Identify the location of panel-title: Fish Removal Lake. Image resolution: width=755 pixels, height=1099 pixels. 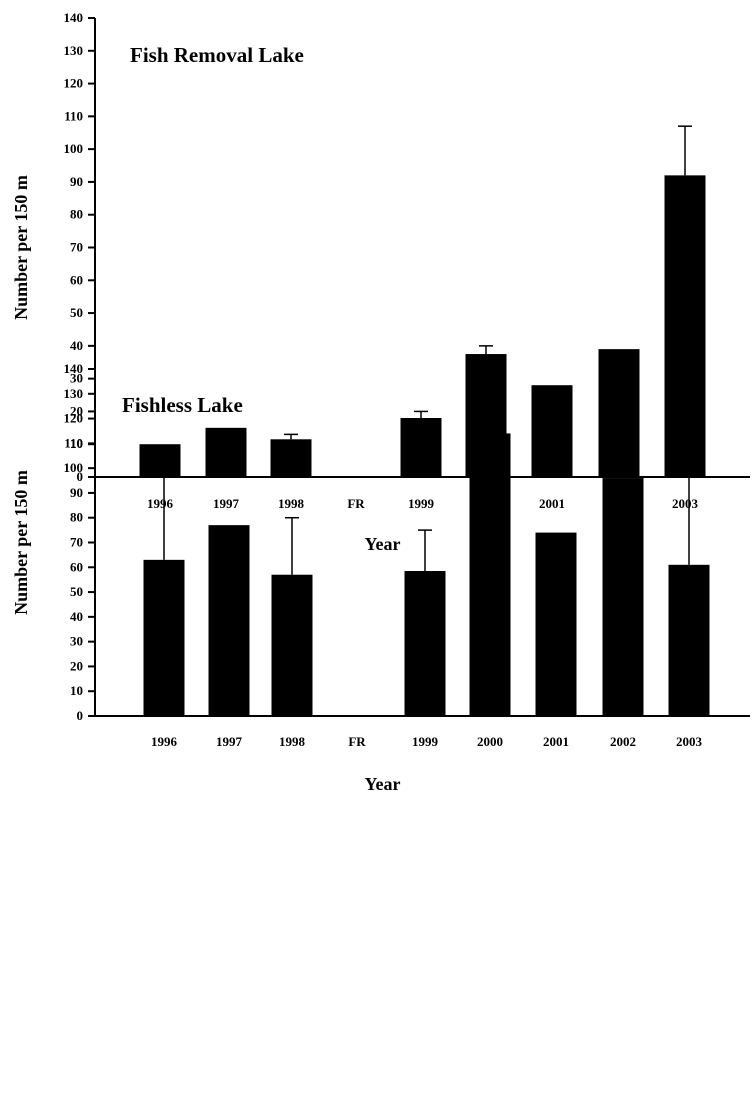
(217, 55).